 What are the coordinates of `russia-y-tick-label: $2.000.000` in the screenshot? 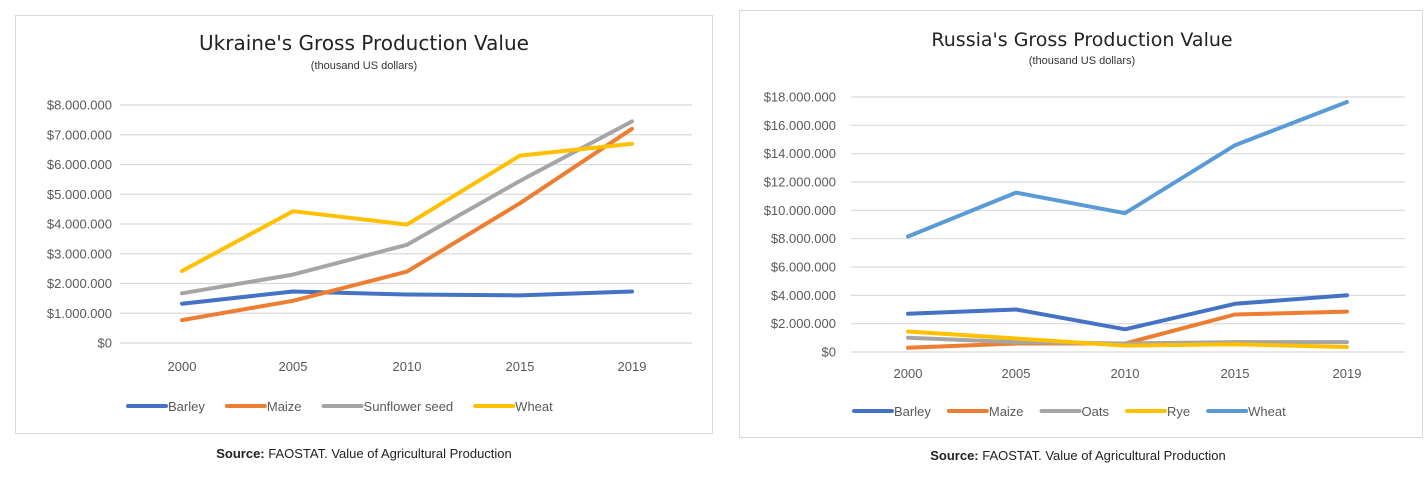 It's located at (803, 323).